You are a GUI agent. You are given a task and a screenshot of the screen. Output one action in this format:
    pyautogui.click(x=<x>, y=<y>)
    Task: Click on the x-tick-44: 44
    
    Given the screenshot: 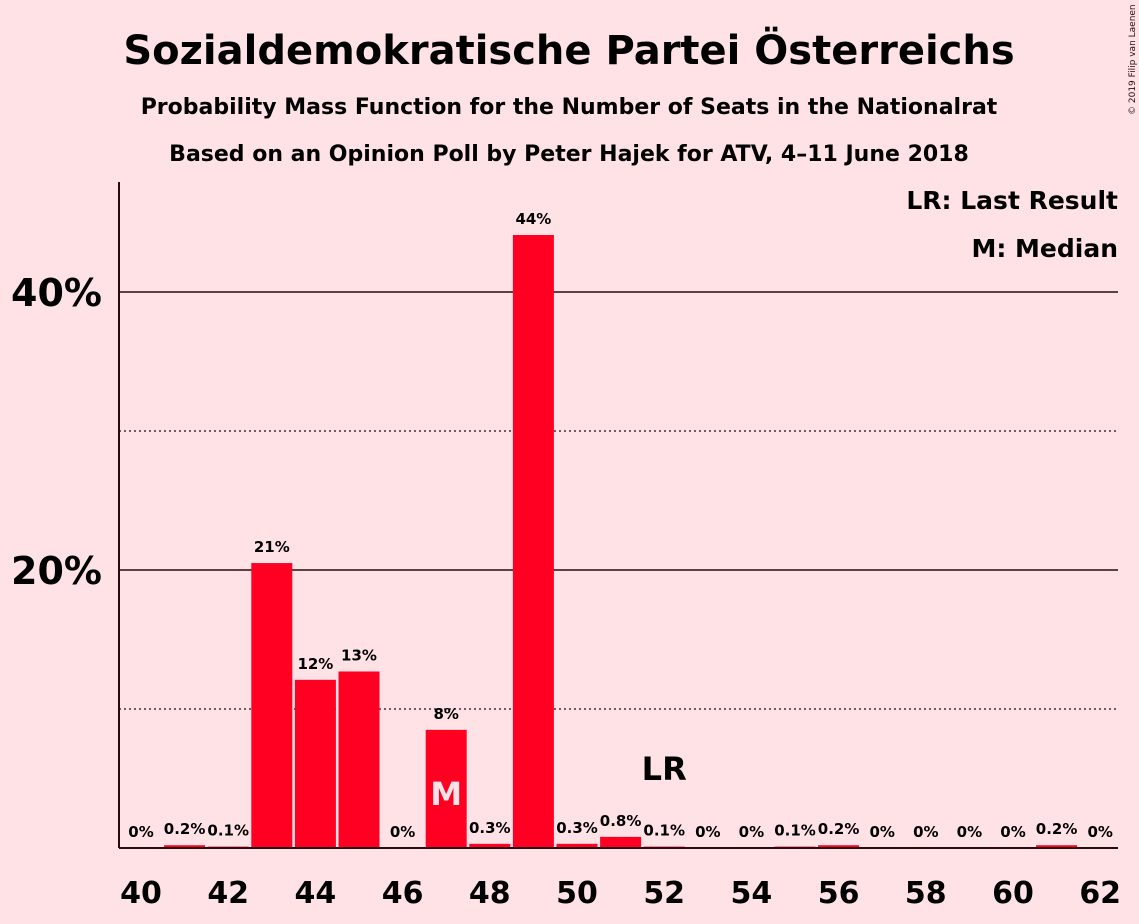 What is the action you would take?
    pyautogui.click(x=316, y=893)
    